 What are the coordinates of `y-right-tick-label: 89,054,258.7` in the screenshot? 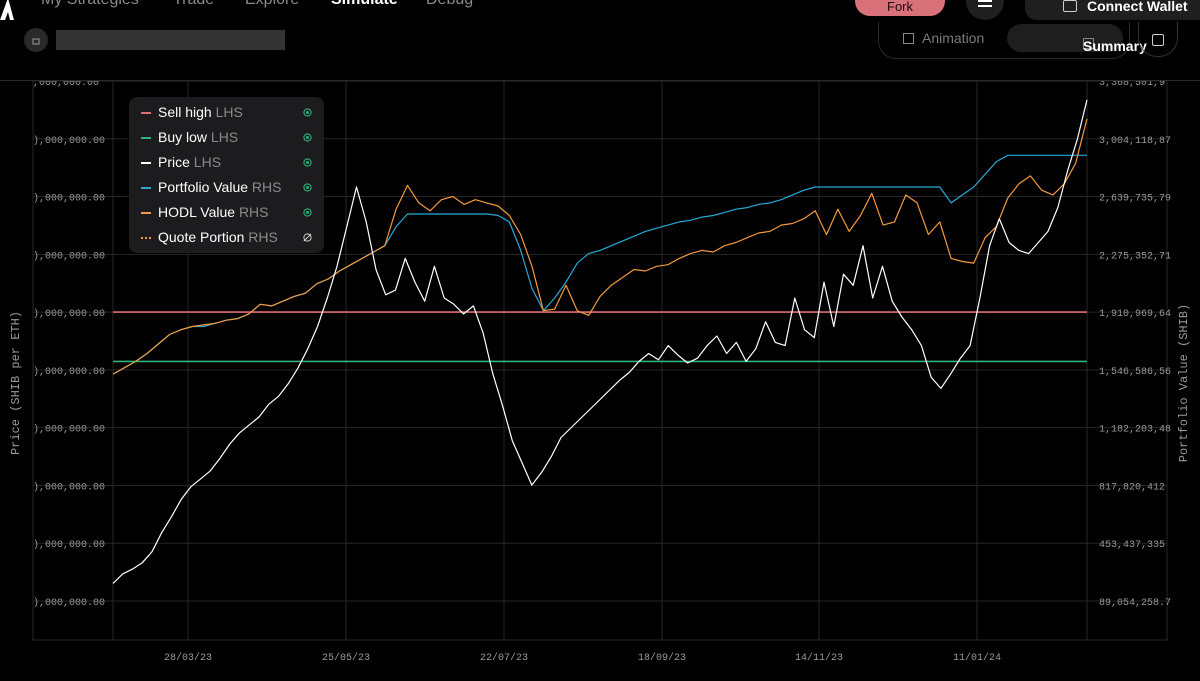 It's located at (1135, 603).